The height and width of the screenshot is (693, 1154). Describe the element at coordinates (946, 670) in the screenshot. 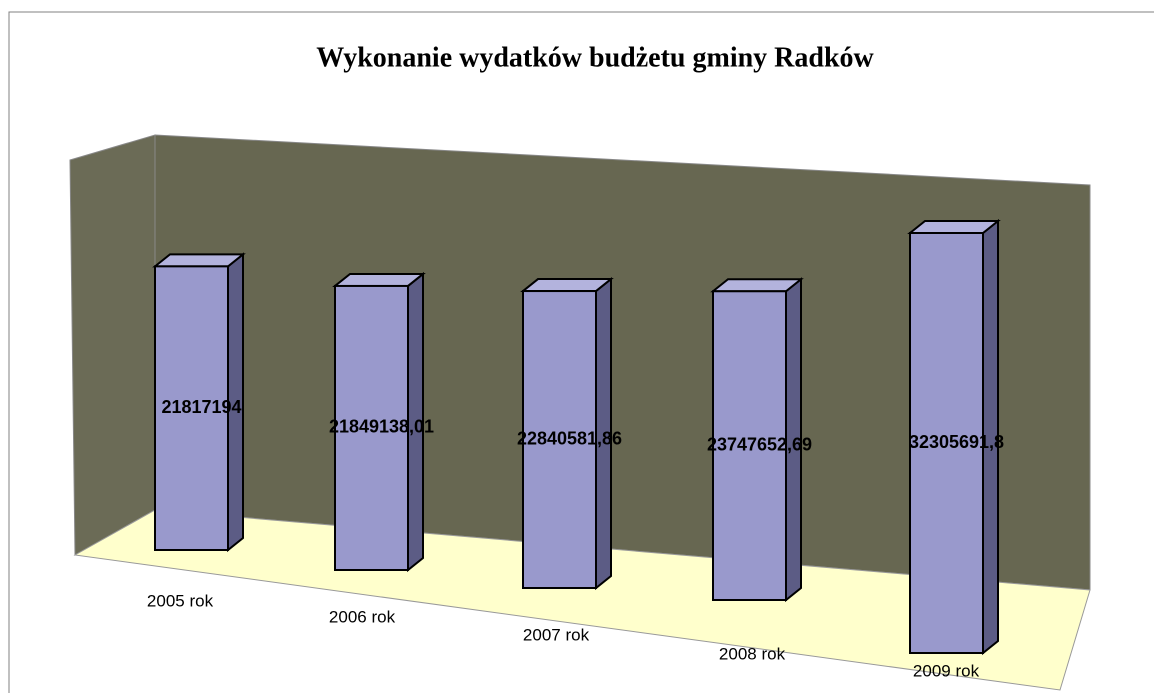

I see `x-tick-label: 2009 rok` at that location.